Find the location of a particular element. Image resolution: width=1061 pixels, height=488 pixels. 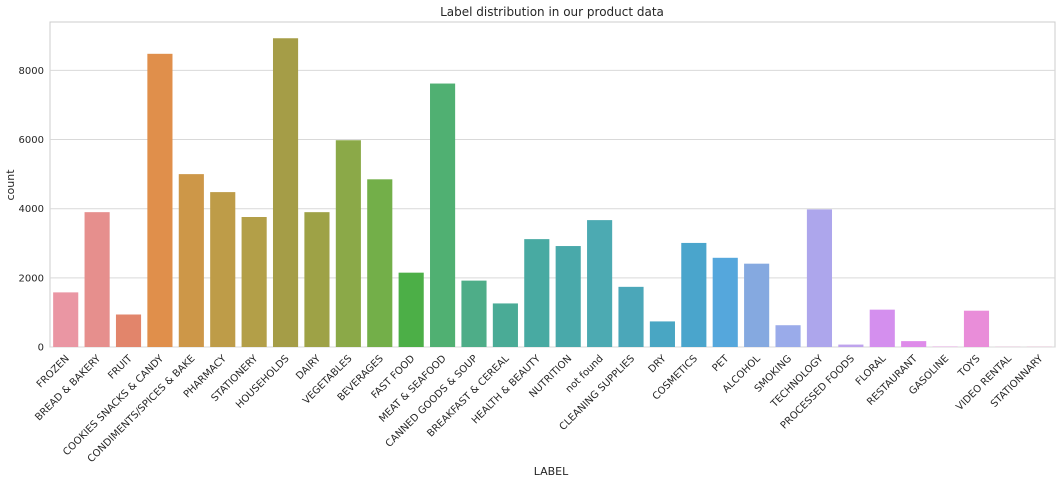

y-tick-label: 4000 is located at coordinates (31, 209).